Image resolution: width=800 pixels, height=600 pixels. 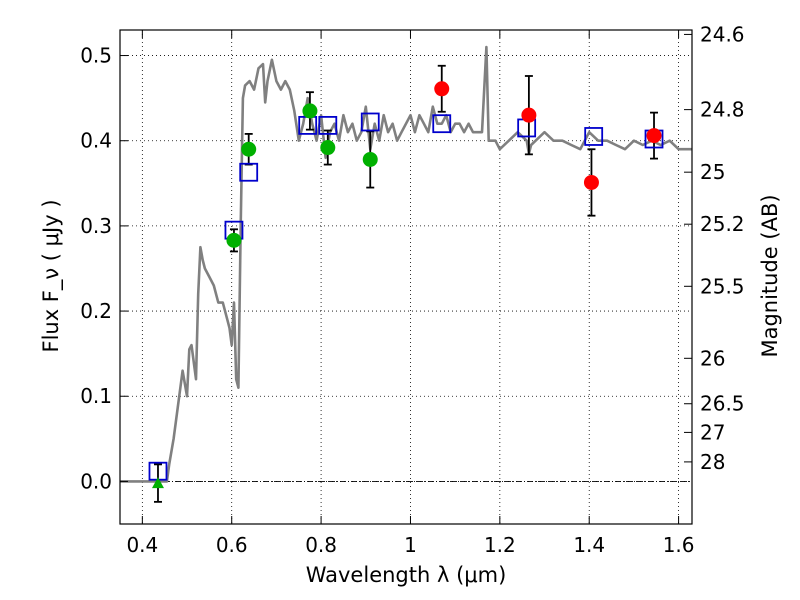 What do you see at coordinates (712, 358) in the screenshot?
I see `y2-tick-label-5: 26` at bounding box center [712, 358].